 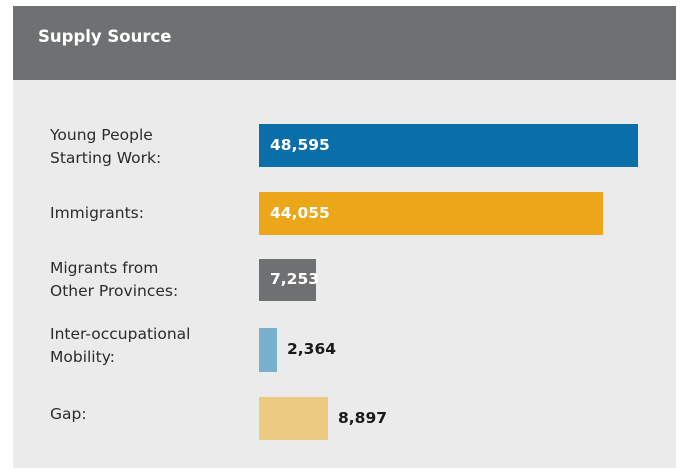 I want to click on category-label-line: Immigrants:, so click(x=97, y=213).